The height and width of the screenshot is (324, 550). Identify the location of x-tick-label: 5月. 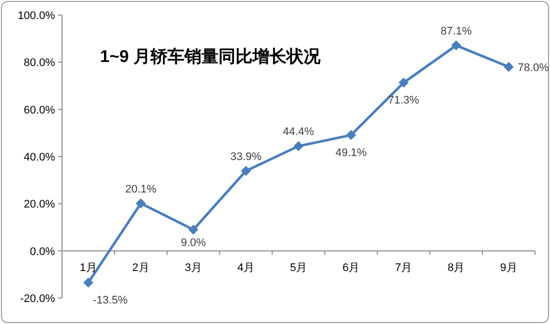
(299, 268).